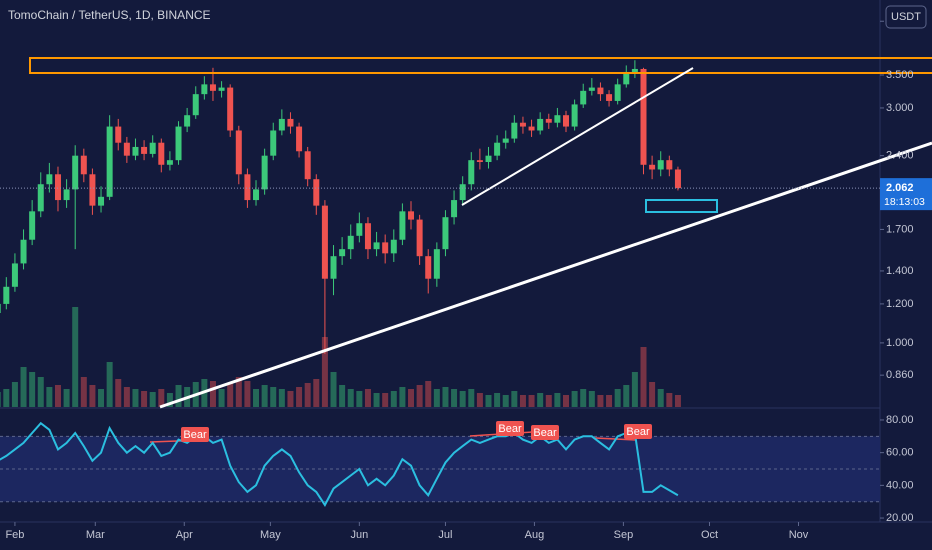 The height and width of the screenshot is (550, 932). I want to click on x-tick-label: Nov, so click(799, 535).